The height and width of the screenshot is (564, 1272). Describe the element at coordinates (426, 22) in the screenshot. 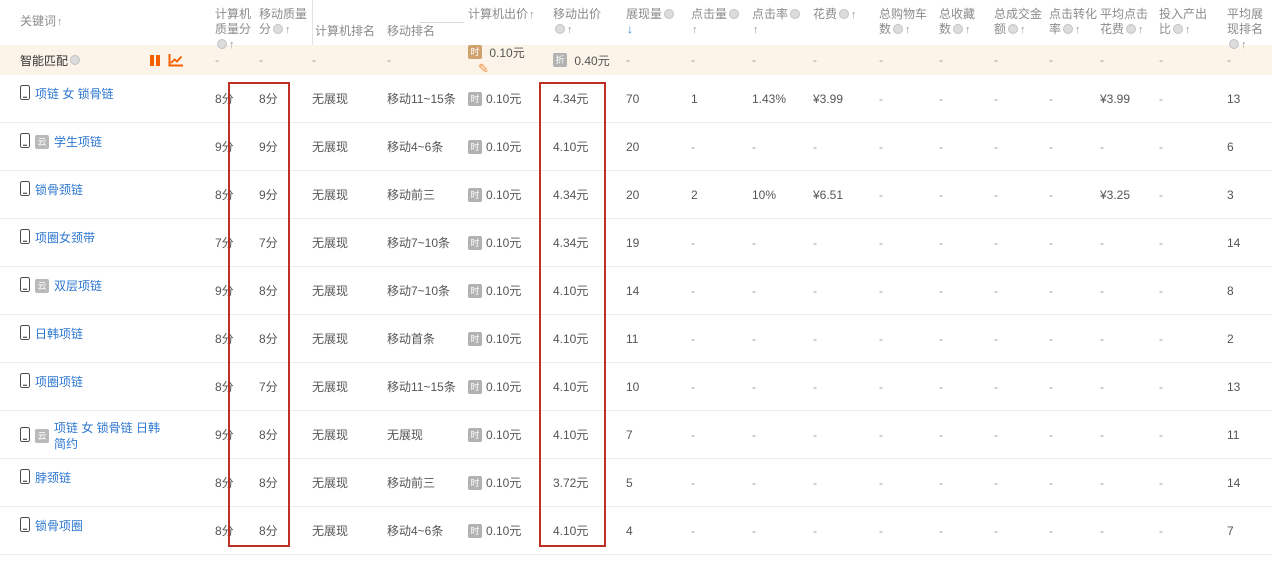

I see `header-mobile_rank: 移动排名` at that location.